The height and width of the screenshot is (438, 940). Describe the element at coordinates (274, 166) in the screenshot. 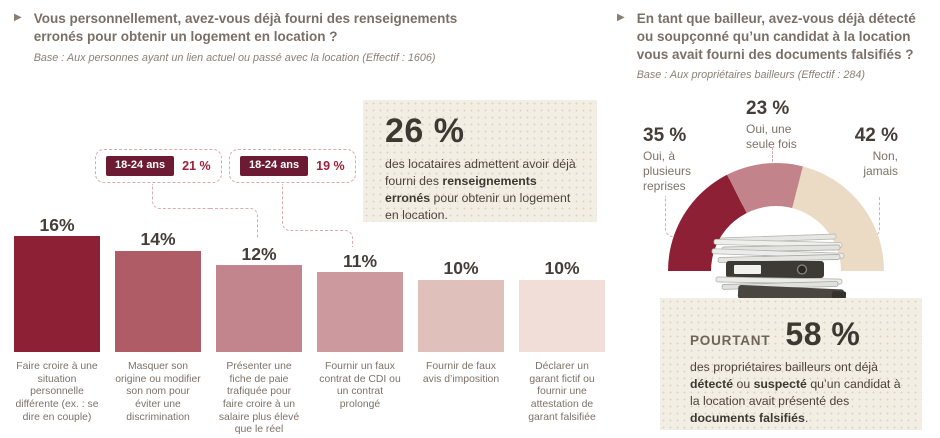

I see `age-chip-2: 18-24 ans` at that location.